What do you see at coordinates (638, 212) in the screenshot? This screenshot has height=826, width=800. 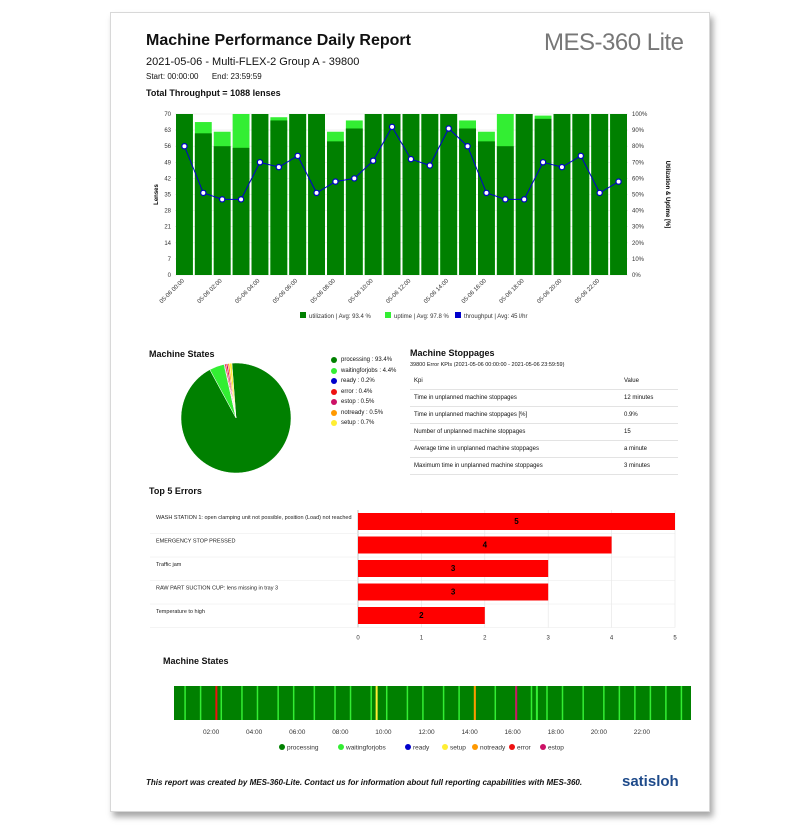 I see `y2-tick-label: 40%` at bounding box center [638, 212].